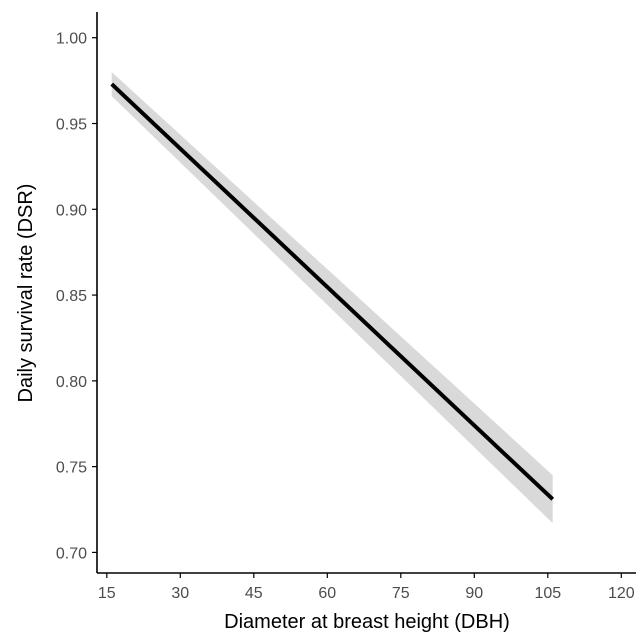 This screenshot has width=642, height=634. What do you see at coordinates (71, 296) in the screenshot?
I see `y-tick-label: 0.85` at bounding box center [71, 296].